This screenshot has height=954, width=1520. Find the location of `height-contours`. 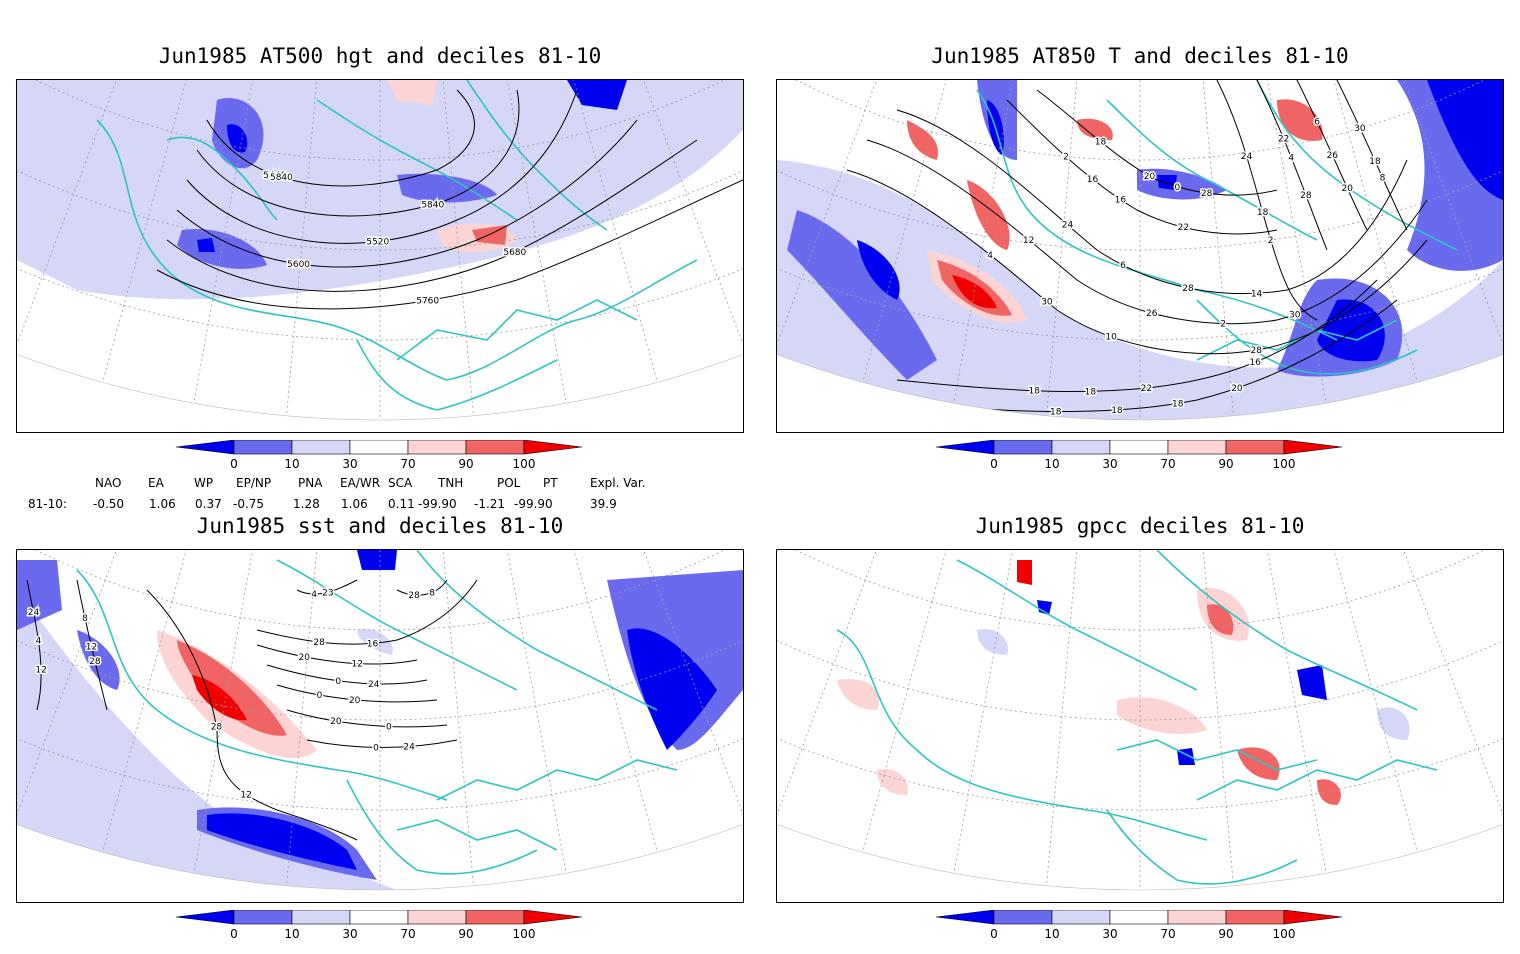

height-contours is located at coordinates (449, 199).